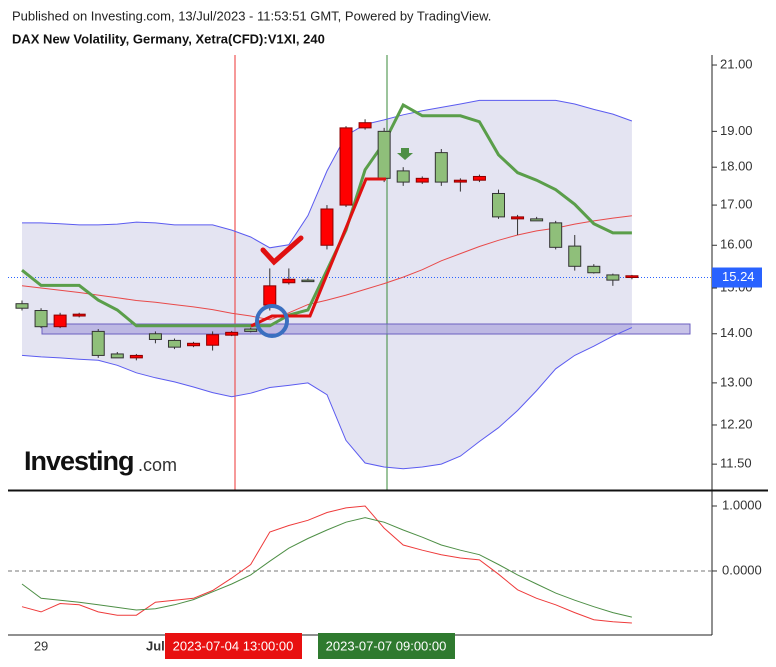 Image resolution: width=776 pixels, height=667 pixels. Describe the element at coordinates (736, 204) in the screenshot. I see `y-tick-label: 17.00` at that location.